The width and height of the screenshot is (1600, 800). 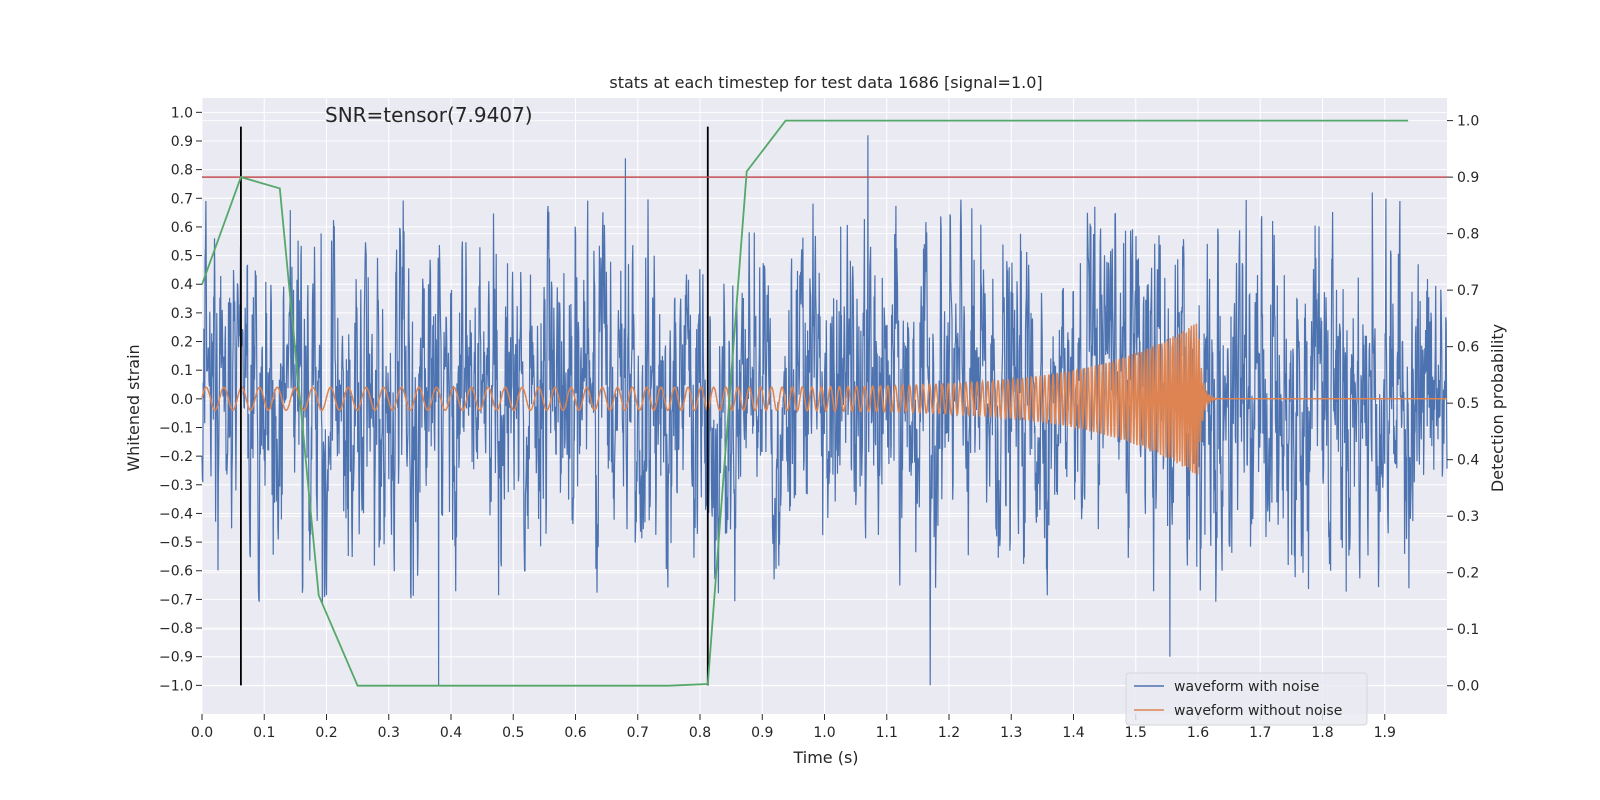 What do you see at coordinates (824, 733) in the screenshot?
I see `x-tick-label: 1.0` at bounding box center [824, 733].